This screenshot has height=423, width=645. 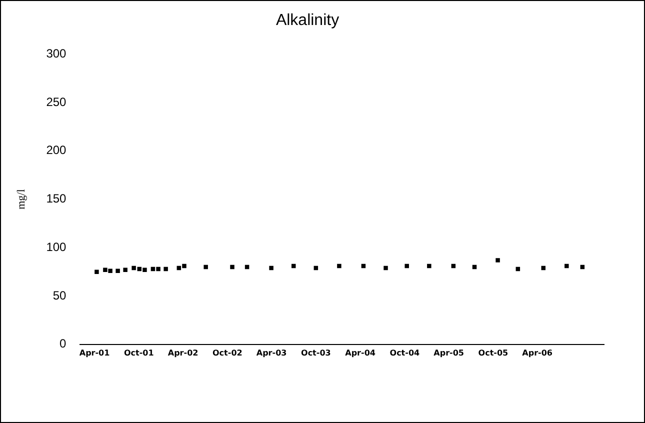 What do you see at coordinates (449, 353) in the screenshot?
I see `x-tick-label: Apr-05` at bounding box center [449, 353].